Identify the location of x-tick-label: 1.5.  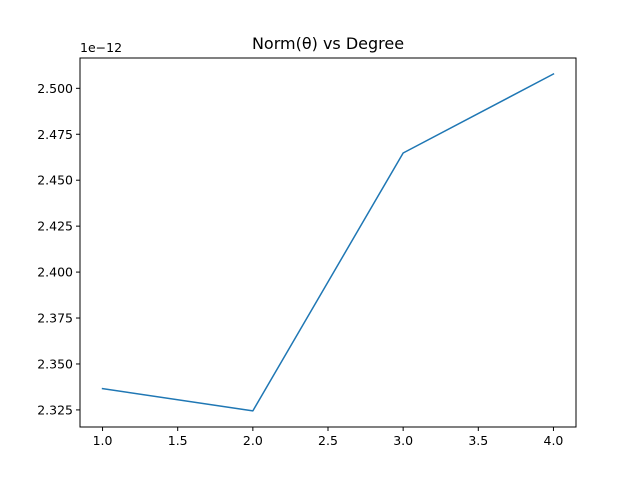
(178, 440).